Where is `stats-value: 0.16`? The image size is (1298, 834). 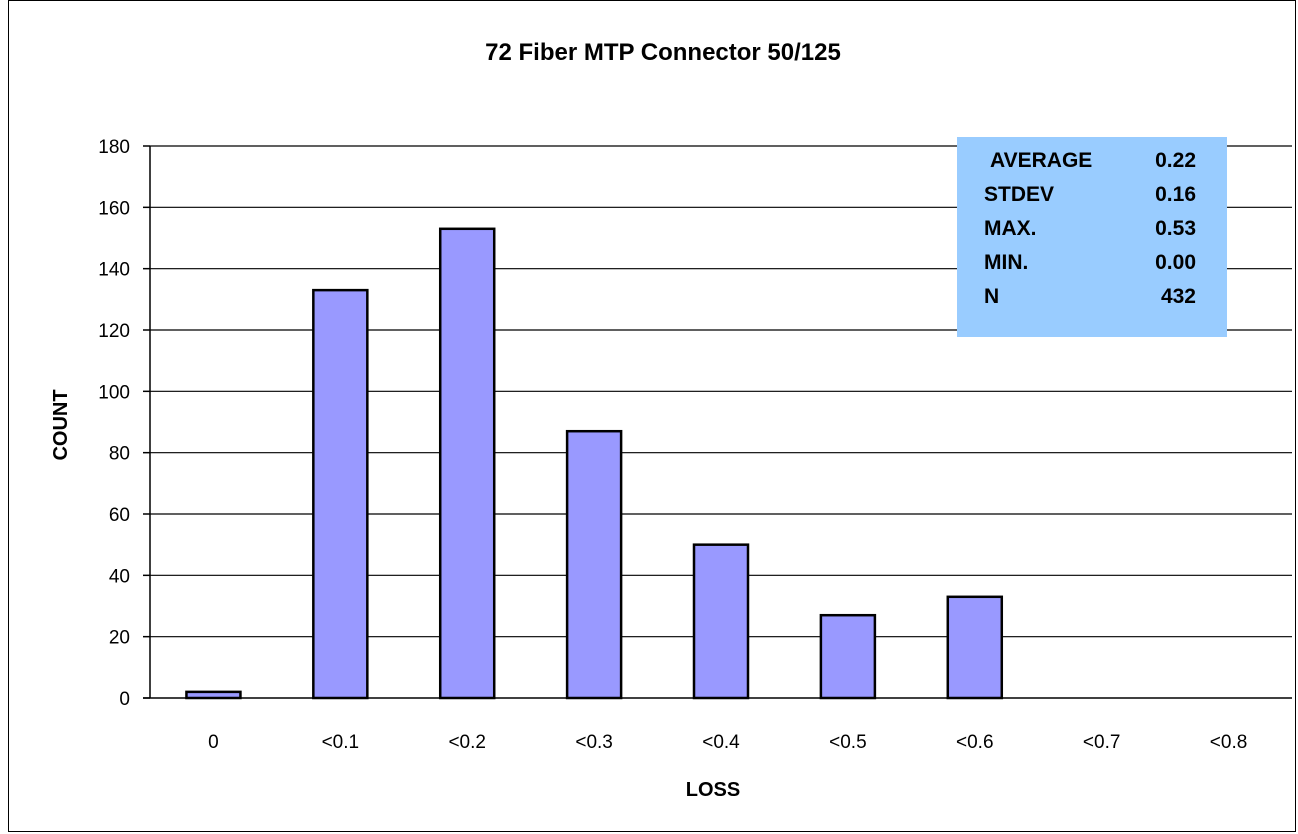 stats-value: 0.16 is located at coordinates (1175, 194).